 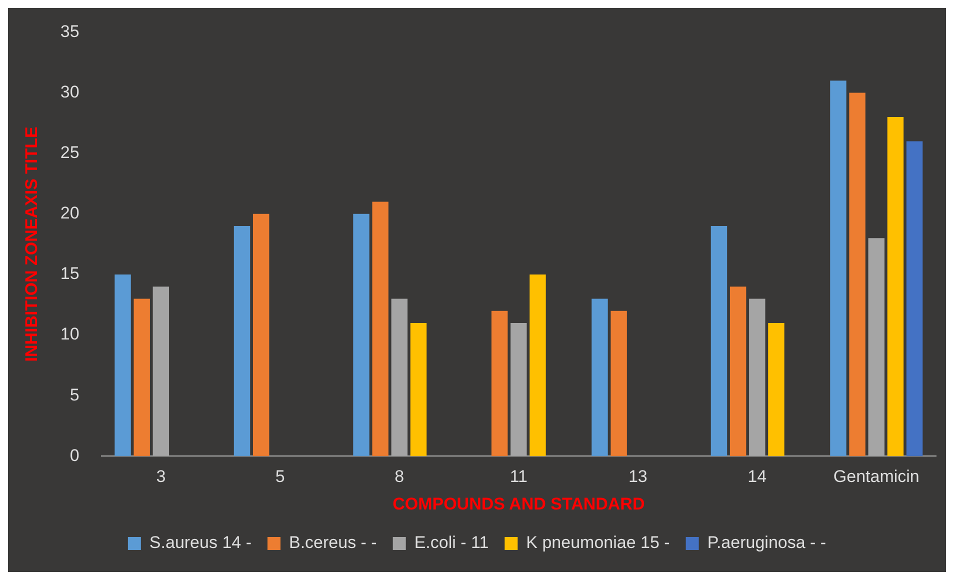 I want to click on x-tick-label: Gentamicin, so click(x=876, y=476).